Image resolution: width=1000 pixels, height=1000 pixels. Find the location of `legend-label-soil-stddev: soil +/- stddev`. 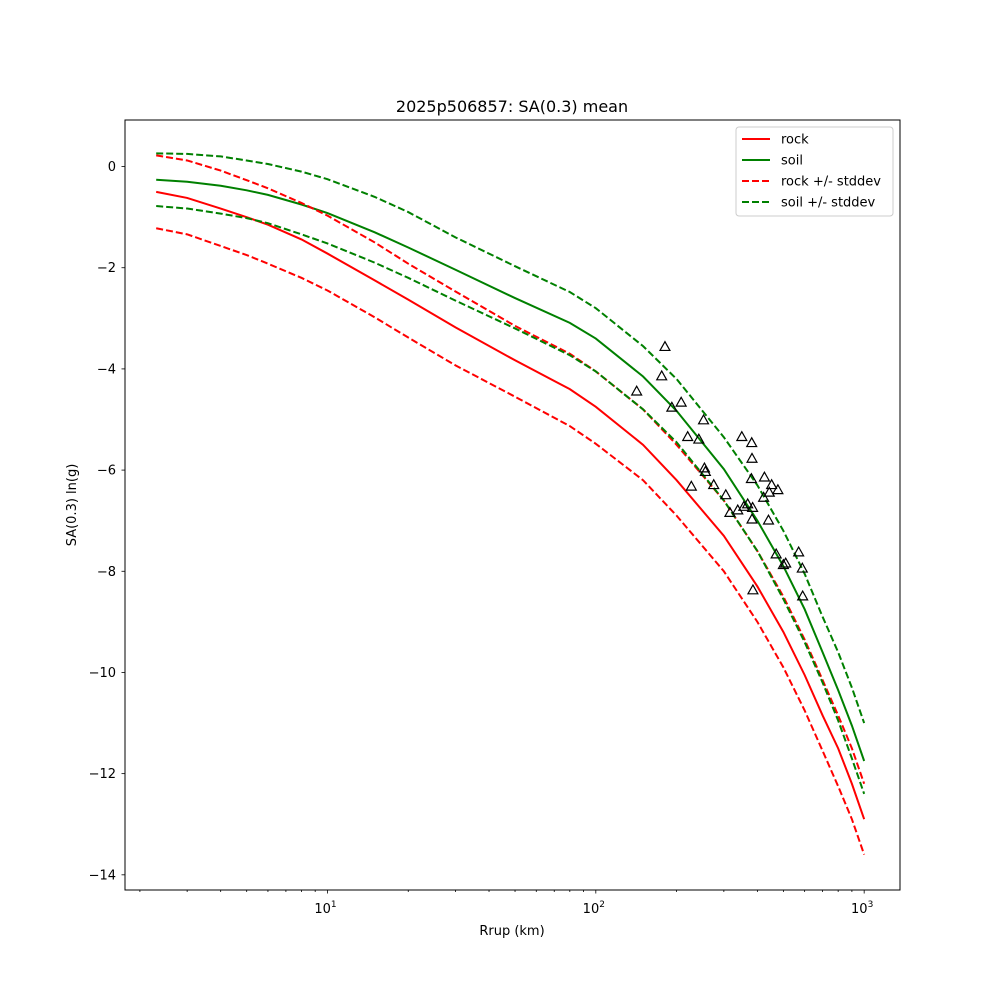

legend-label-soil-stddev: soil +/- stddev is located at coordinates (828, 203).